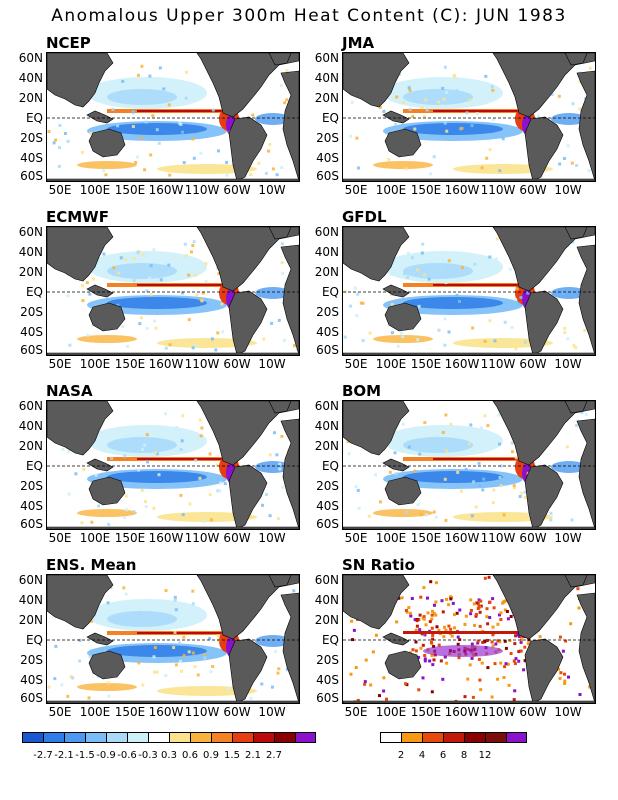  Describe the element at coordinates (69, 391) in the screenshot. I see `panel-title: NASA` at that location.